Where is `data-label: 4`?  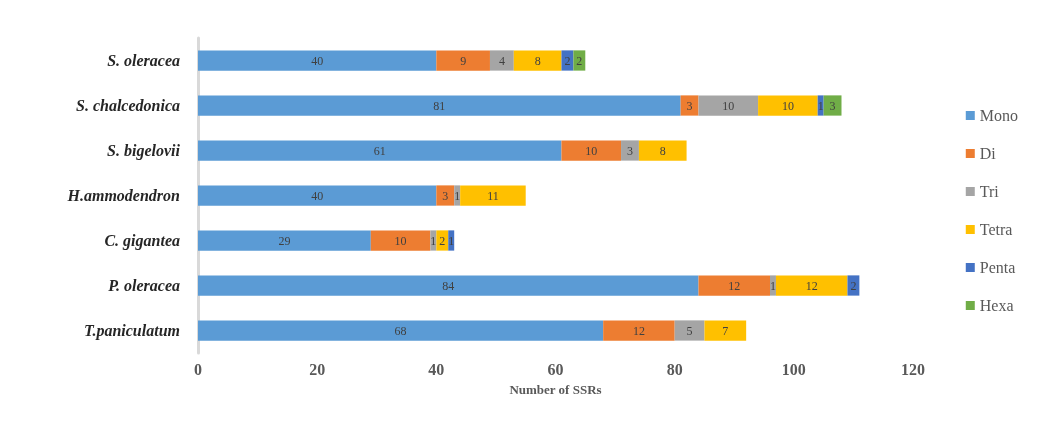
data-label: 4 is located at coordinates (501, 60).